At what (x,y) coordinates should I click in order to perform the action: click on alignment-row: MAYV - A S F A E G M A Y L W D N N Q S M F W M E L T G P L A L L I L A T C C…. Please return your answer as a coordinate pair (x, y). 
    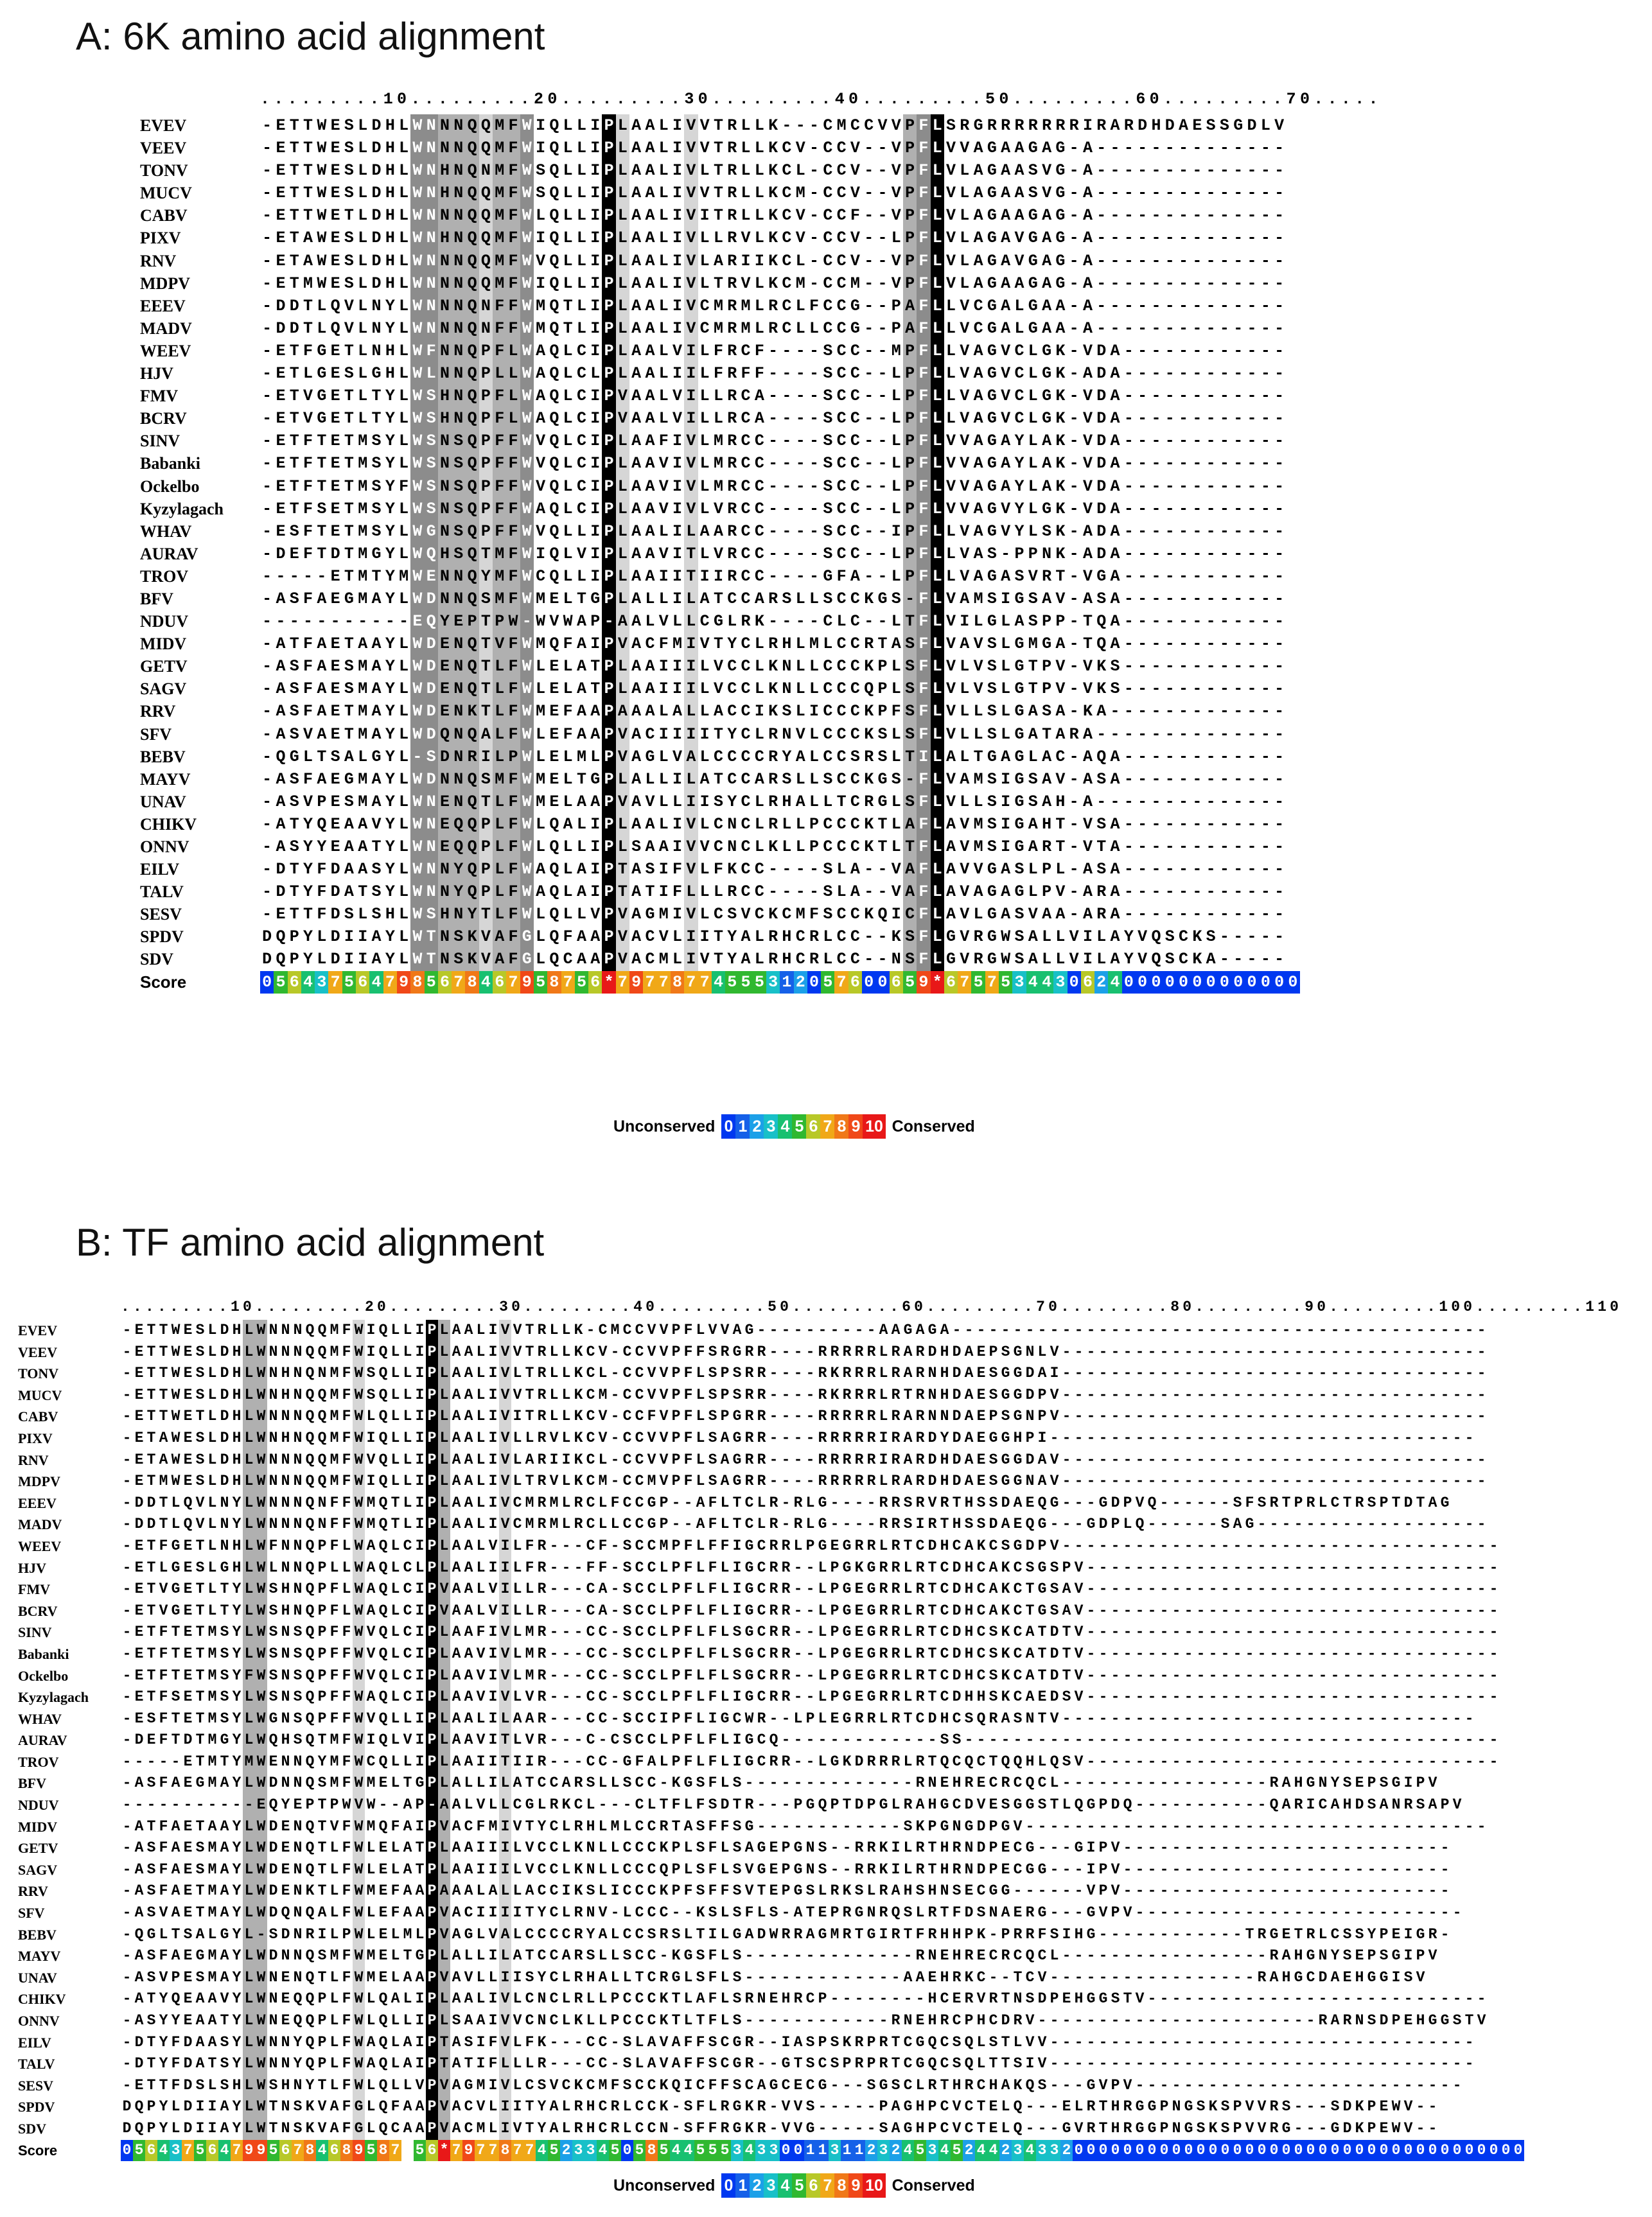
    Looking at the image, I should click on (826, 779).